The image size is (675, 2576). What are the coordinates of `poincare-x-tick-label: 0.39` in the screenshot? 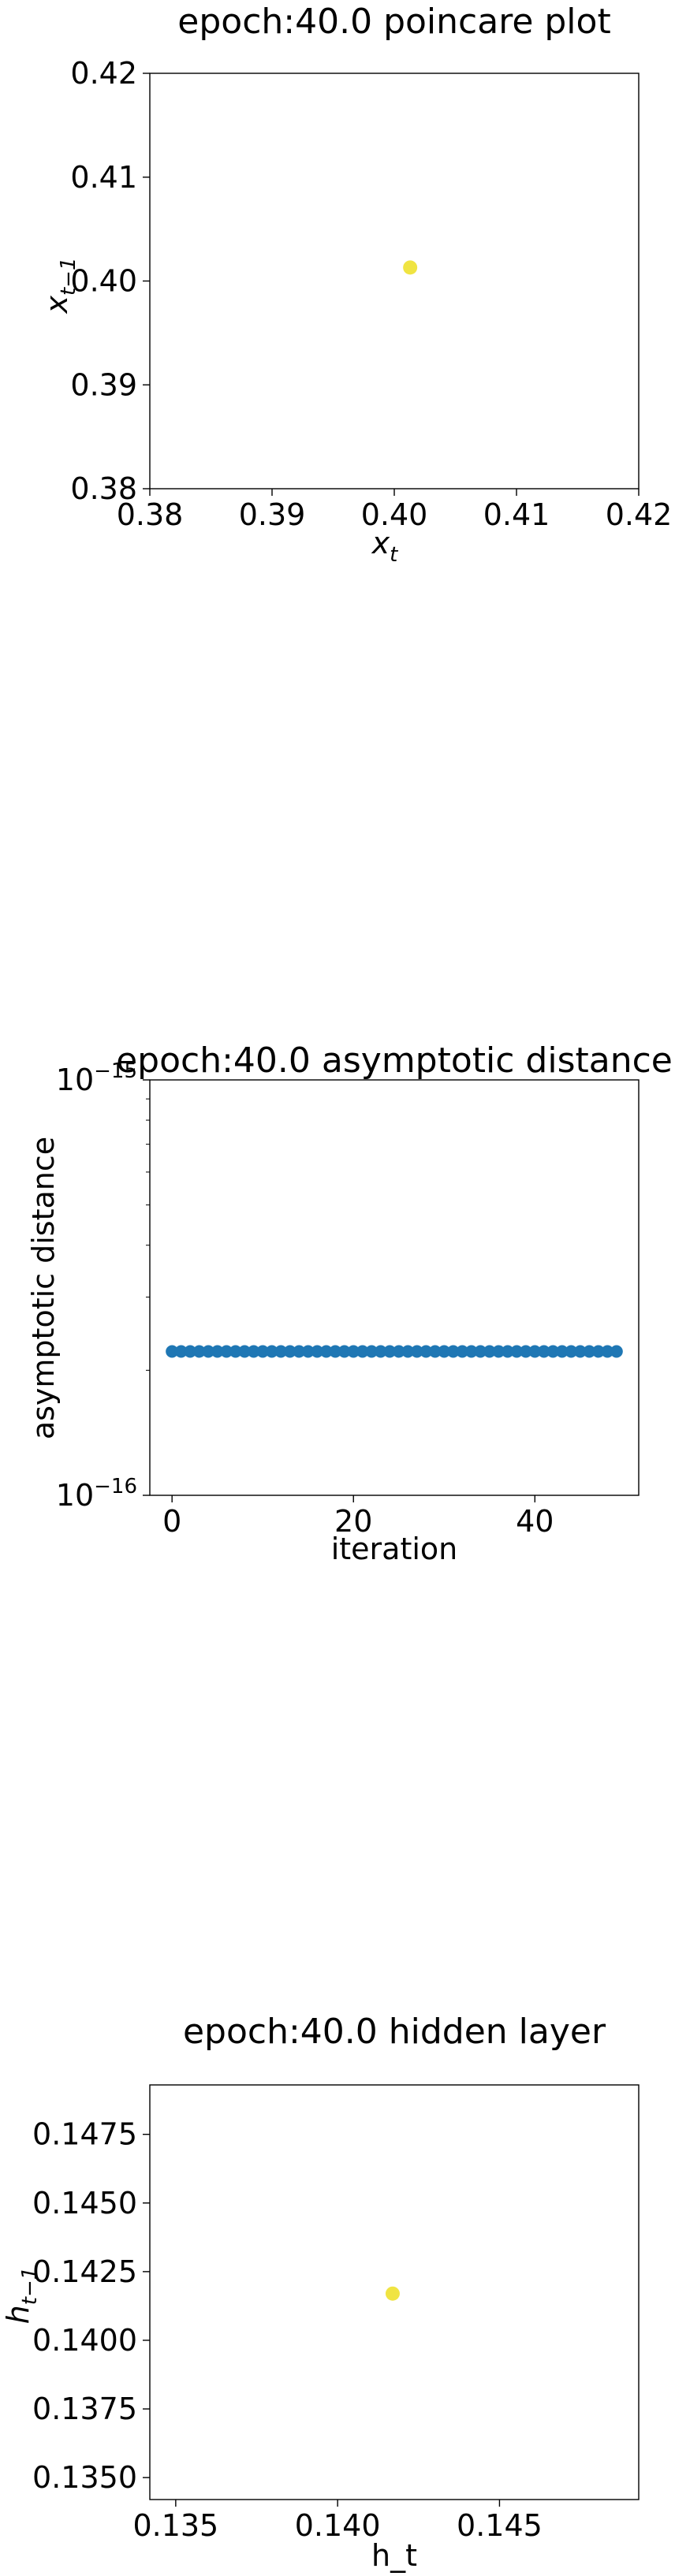 It's located at (272, 514).